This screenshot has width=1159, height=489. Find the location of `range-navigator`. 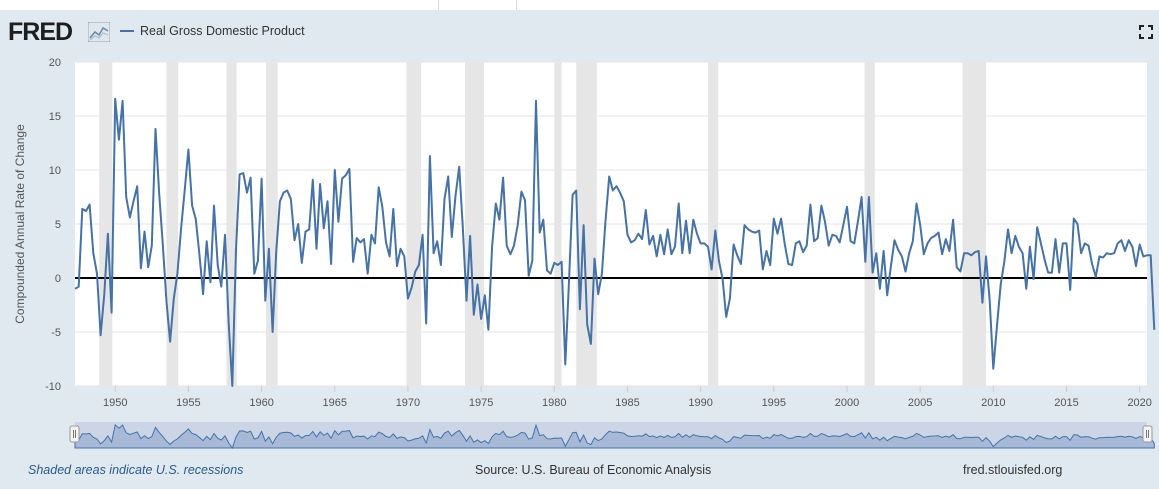

range-navigator is located at coordinates (579, 436).